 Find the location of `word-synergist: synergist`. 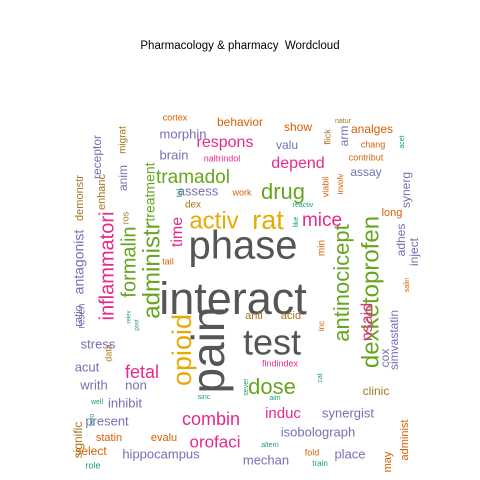

word-synergist: synergist is located at coordinates (348, 412).